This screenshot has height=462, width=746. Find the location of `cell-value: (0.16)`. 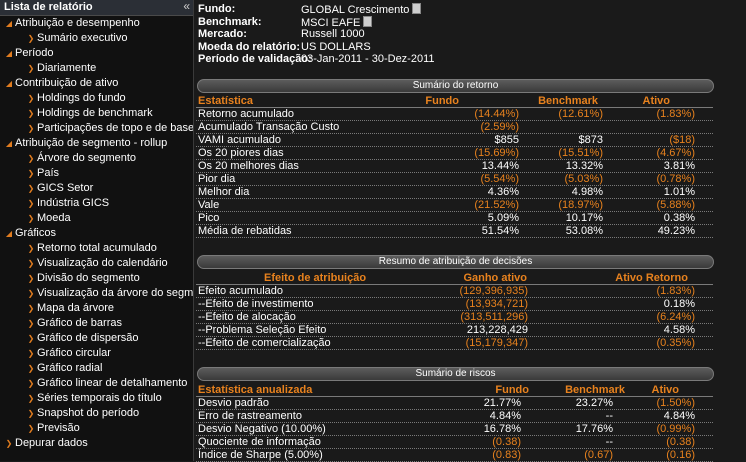

cell-value: (0.16) is located at coordinates (680, 455).